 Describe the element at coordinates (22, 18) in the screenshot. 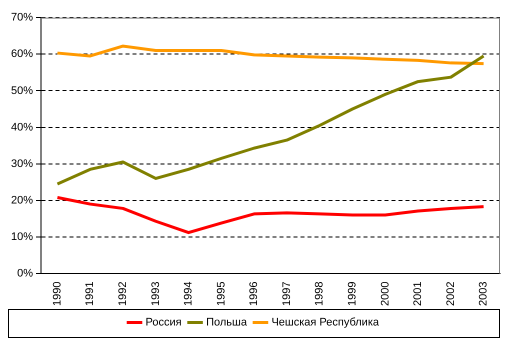

I see `y-tick-label: 70%` at that location.